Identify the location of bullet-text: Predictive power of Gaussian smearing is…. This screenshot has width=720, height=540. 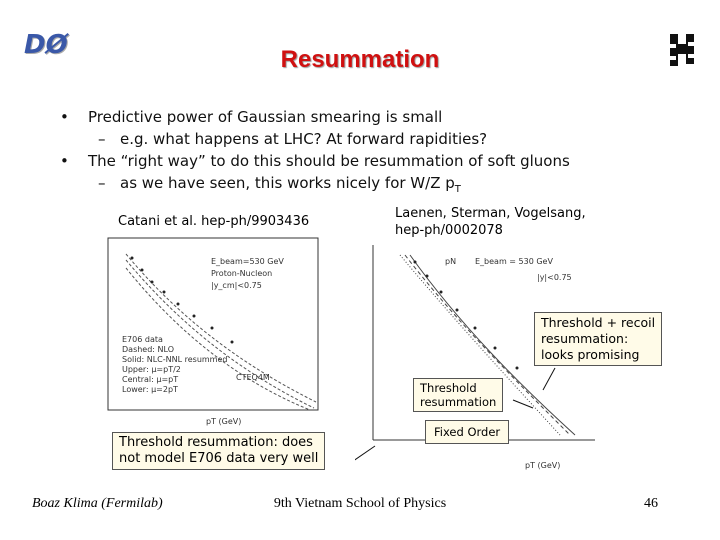
(265, 117).